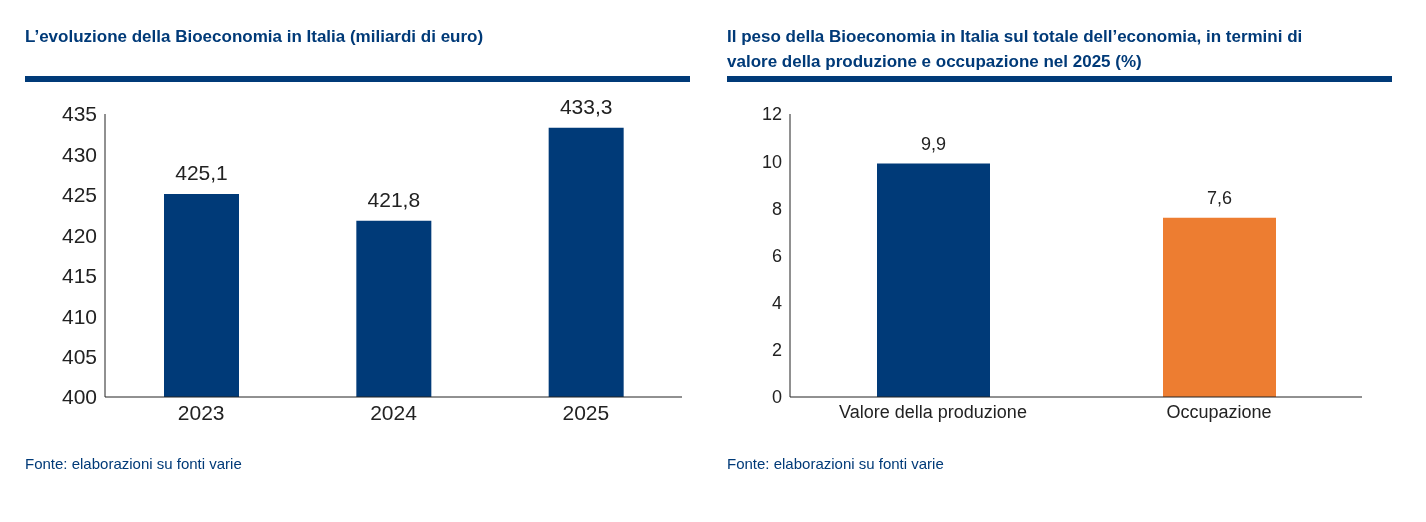  Describe the element at coordinates (586, 412) in the screenshot. I see `x-tick-label: 2025` at that location.